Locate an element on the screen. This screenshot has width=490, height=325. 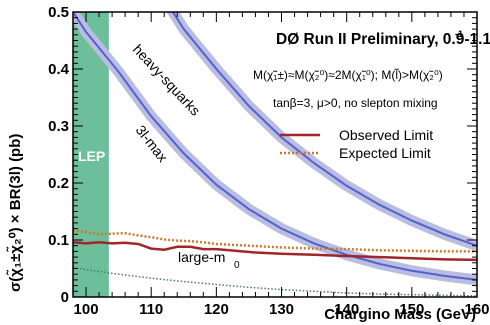
expected-limit-line is located at coordinates (275, 241).